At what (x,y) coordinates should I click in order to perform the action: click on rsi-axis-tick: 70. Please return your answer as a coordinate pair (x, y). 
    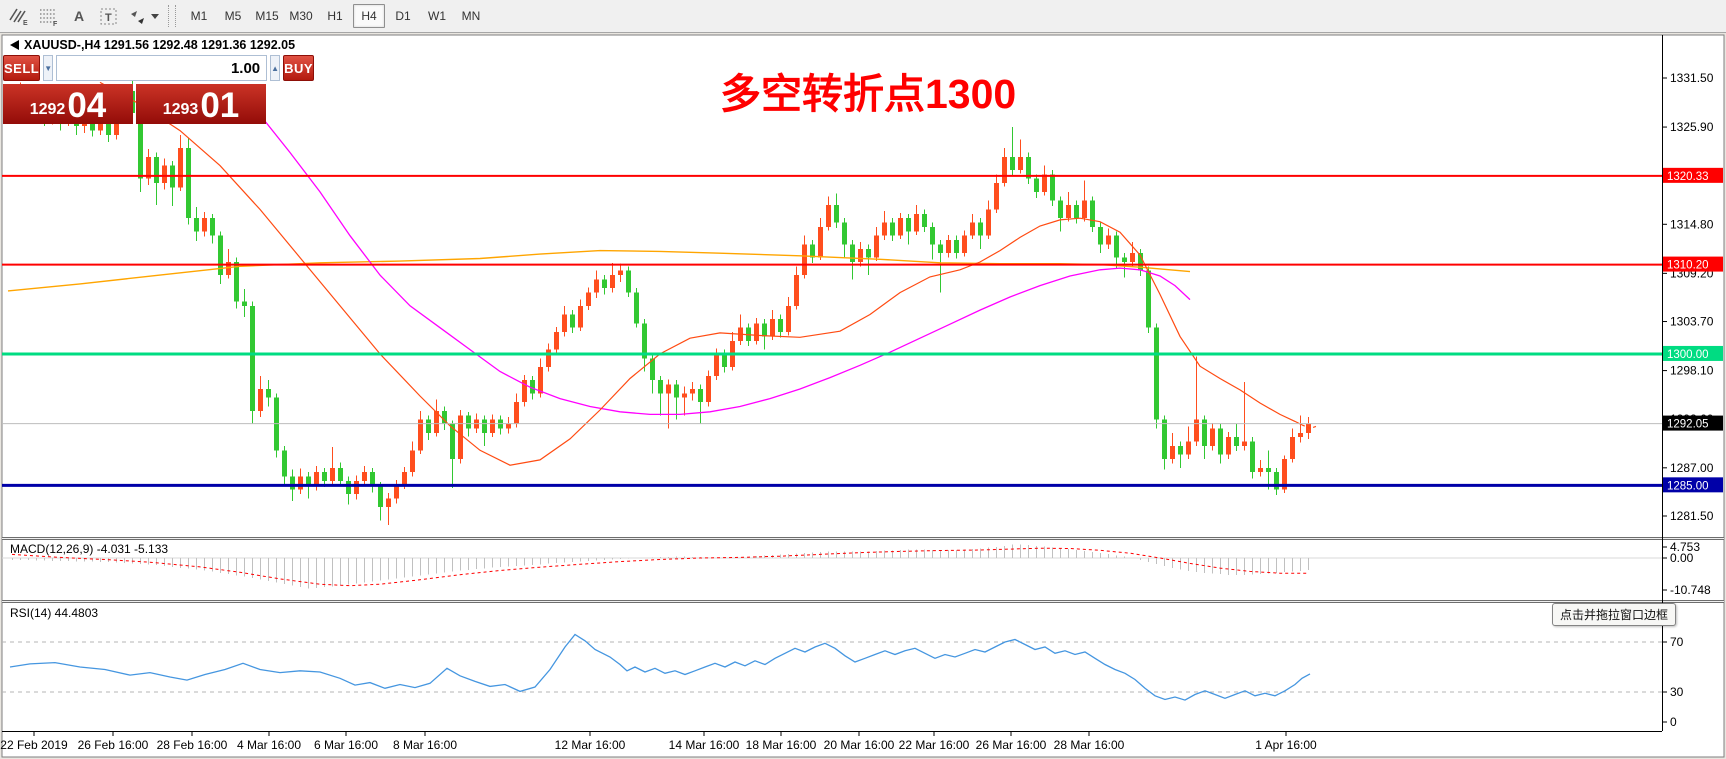
    Looking at the image, I should click on (1677, 642).